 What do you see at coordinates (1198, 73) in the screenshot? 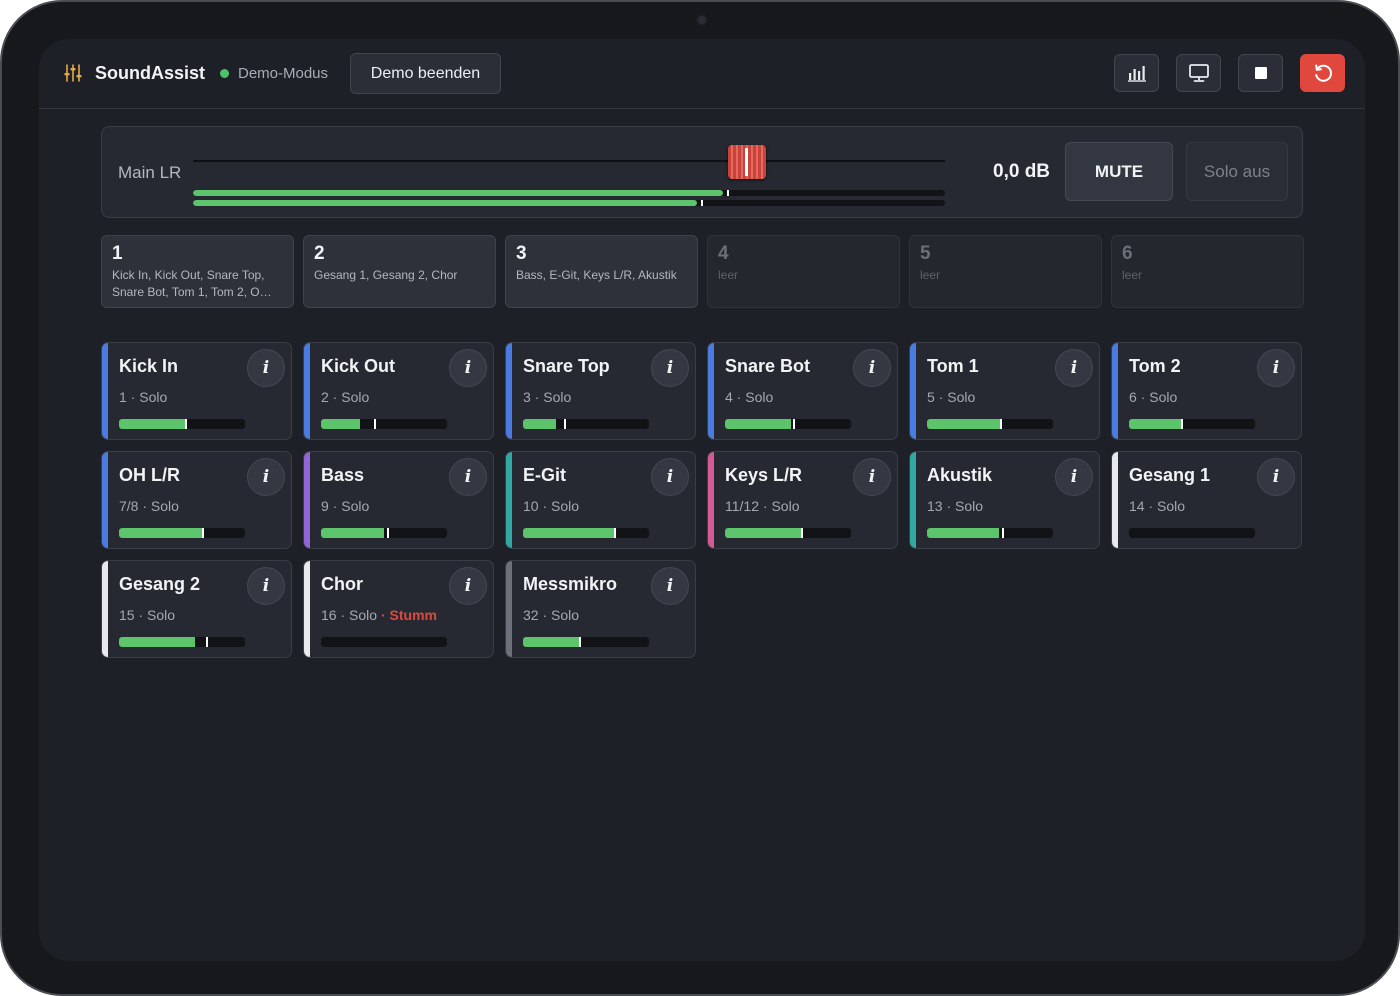
I see `display-button` at bounding box center [1198, 73].